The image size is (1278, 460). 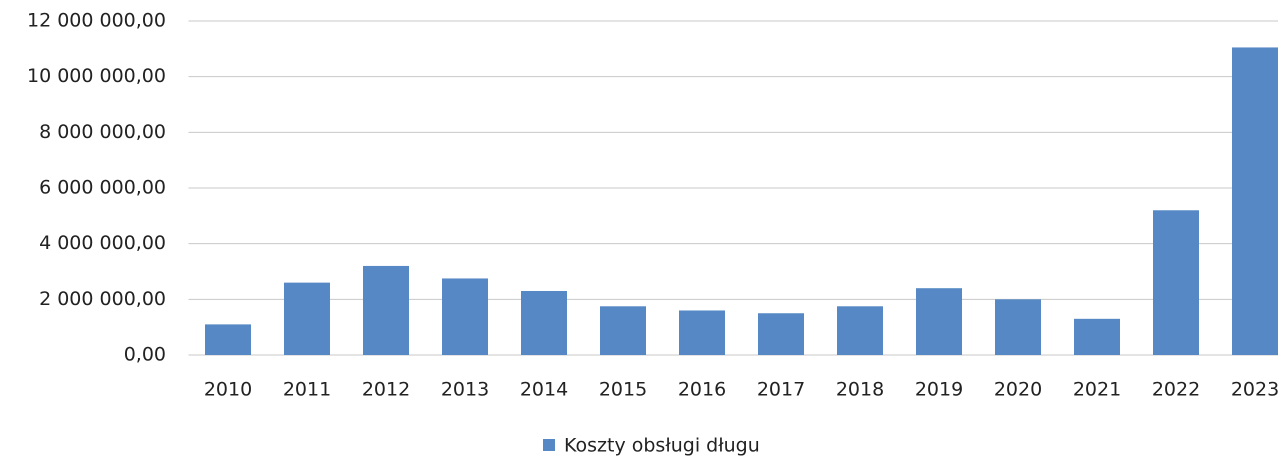 What do you see at coordinates (102, 132) in the screenshot?
I see `y-tick-label: 8 000 000,00` at bounding box center [102, 132].